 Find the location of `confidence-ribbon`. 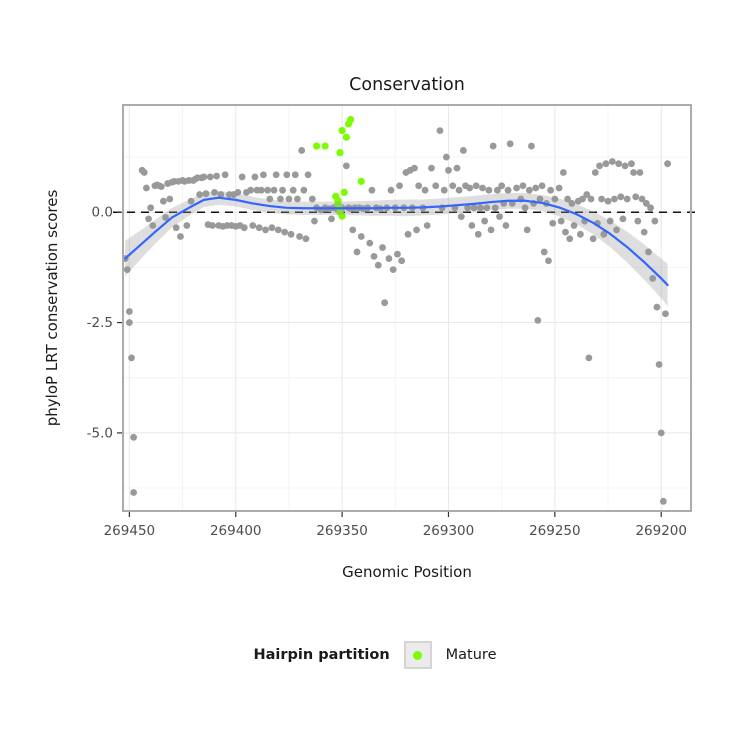

confidence-ribbon is located at coordinates (396, 248).